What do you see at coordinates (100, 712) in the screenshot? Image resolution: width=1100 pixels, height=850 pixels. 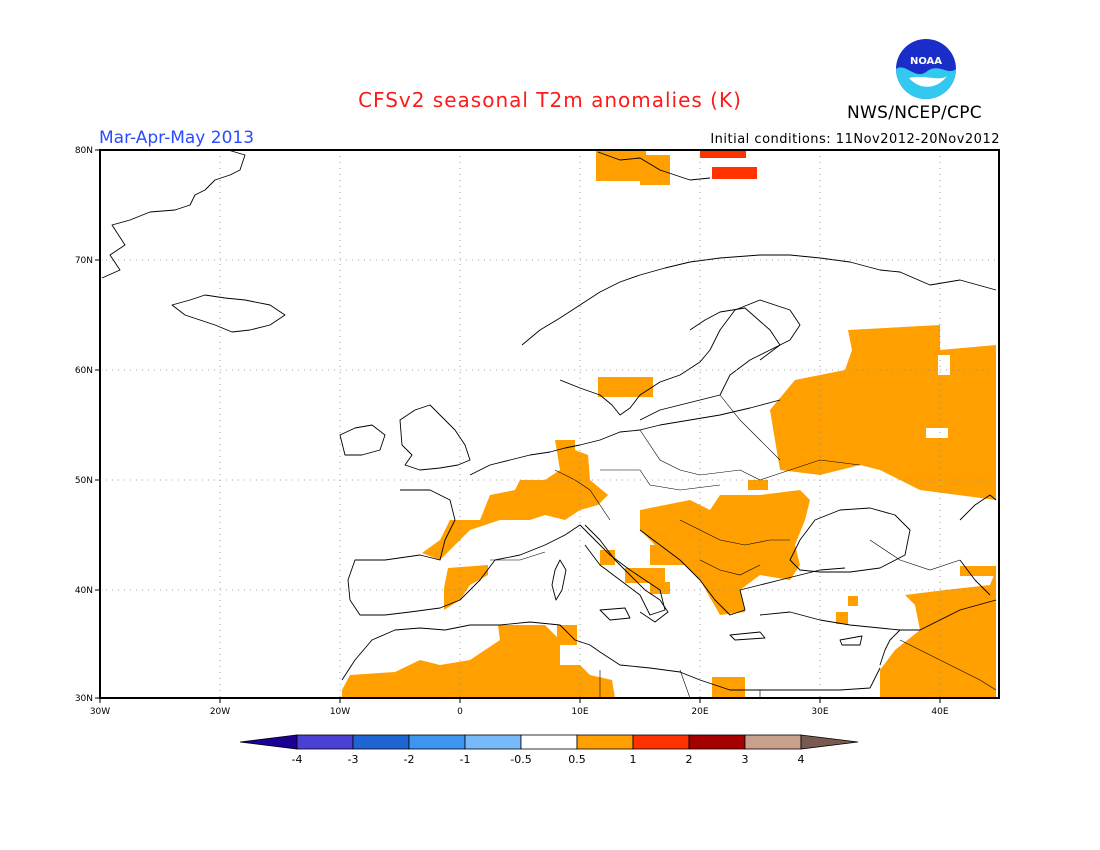 I see `lon-label: 30W` at bounding box center [100, 712].